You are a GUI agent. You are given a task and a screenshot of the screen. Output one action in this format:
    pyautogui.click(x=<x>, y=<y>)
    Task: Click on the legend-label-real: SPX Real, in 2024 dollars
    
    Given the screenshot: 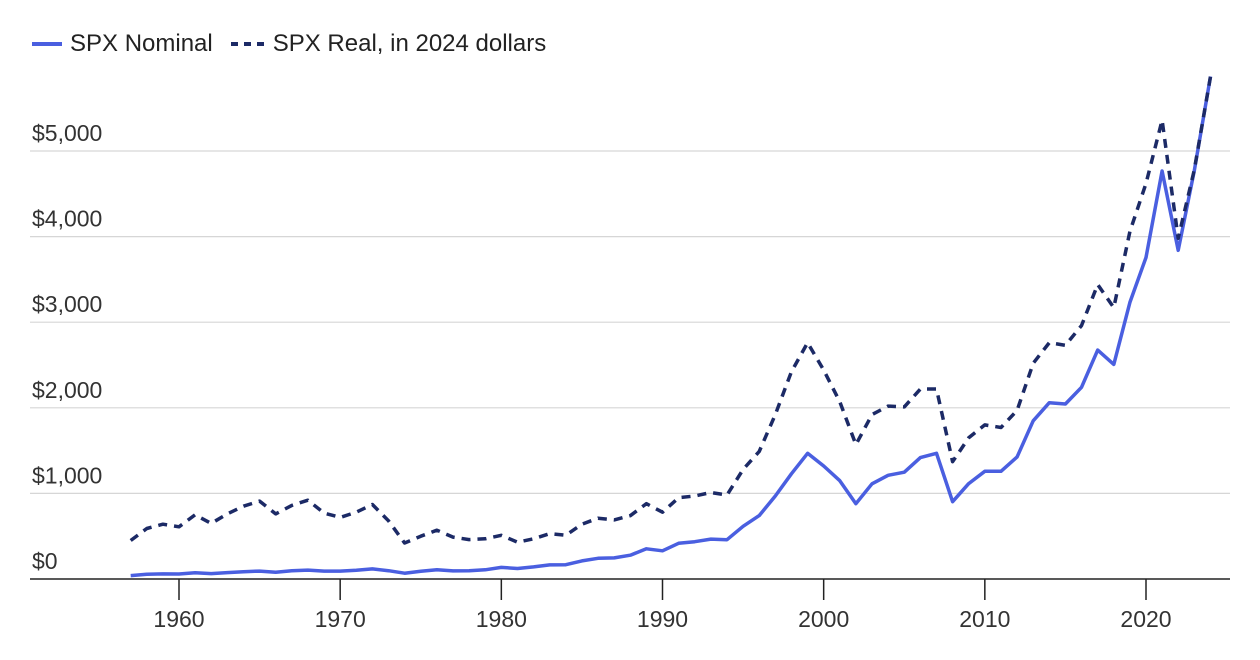 What is the action you would take?
    pyautogui.click(x=409, y=43)
    